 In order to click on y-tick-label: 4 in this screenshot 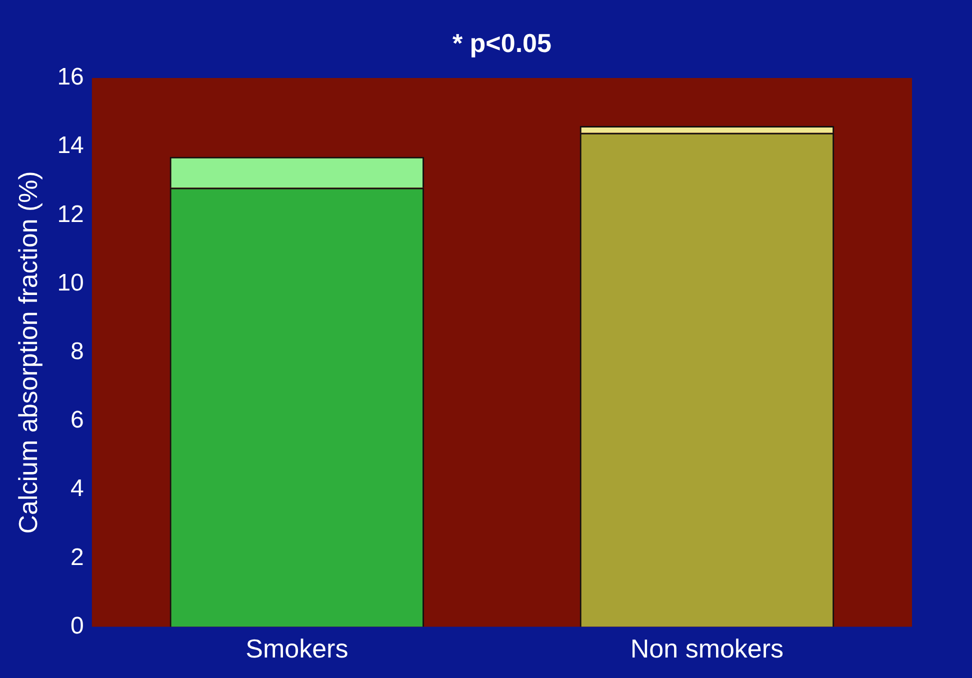, I will do `click(77, 488)`.